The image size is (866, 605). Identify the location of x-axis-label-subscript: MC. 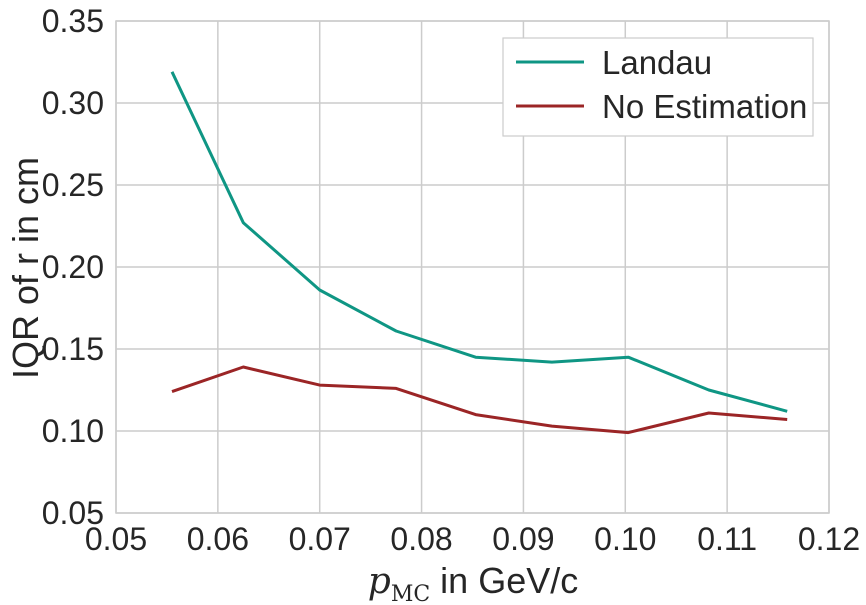
(410, 593).